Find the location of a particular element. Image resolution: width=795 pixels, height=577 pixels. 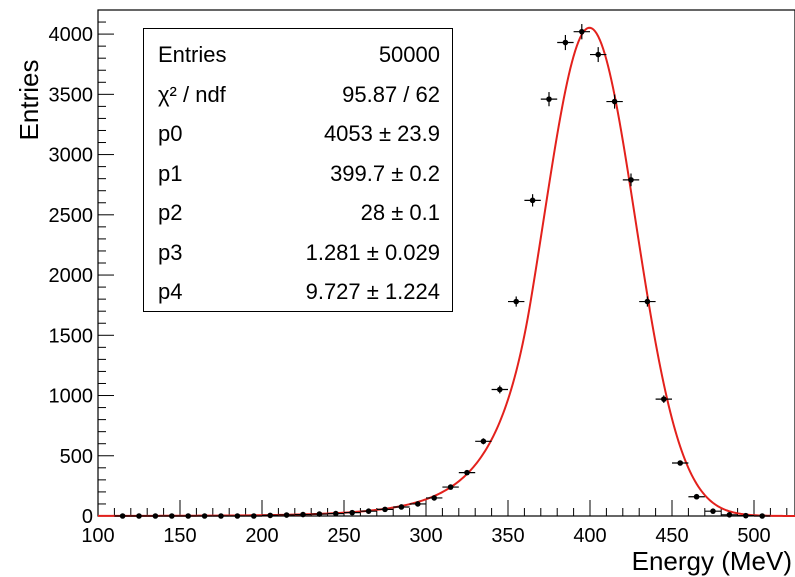

x-tick-label: 500 is located at coordinates (753, 536).